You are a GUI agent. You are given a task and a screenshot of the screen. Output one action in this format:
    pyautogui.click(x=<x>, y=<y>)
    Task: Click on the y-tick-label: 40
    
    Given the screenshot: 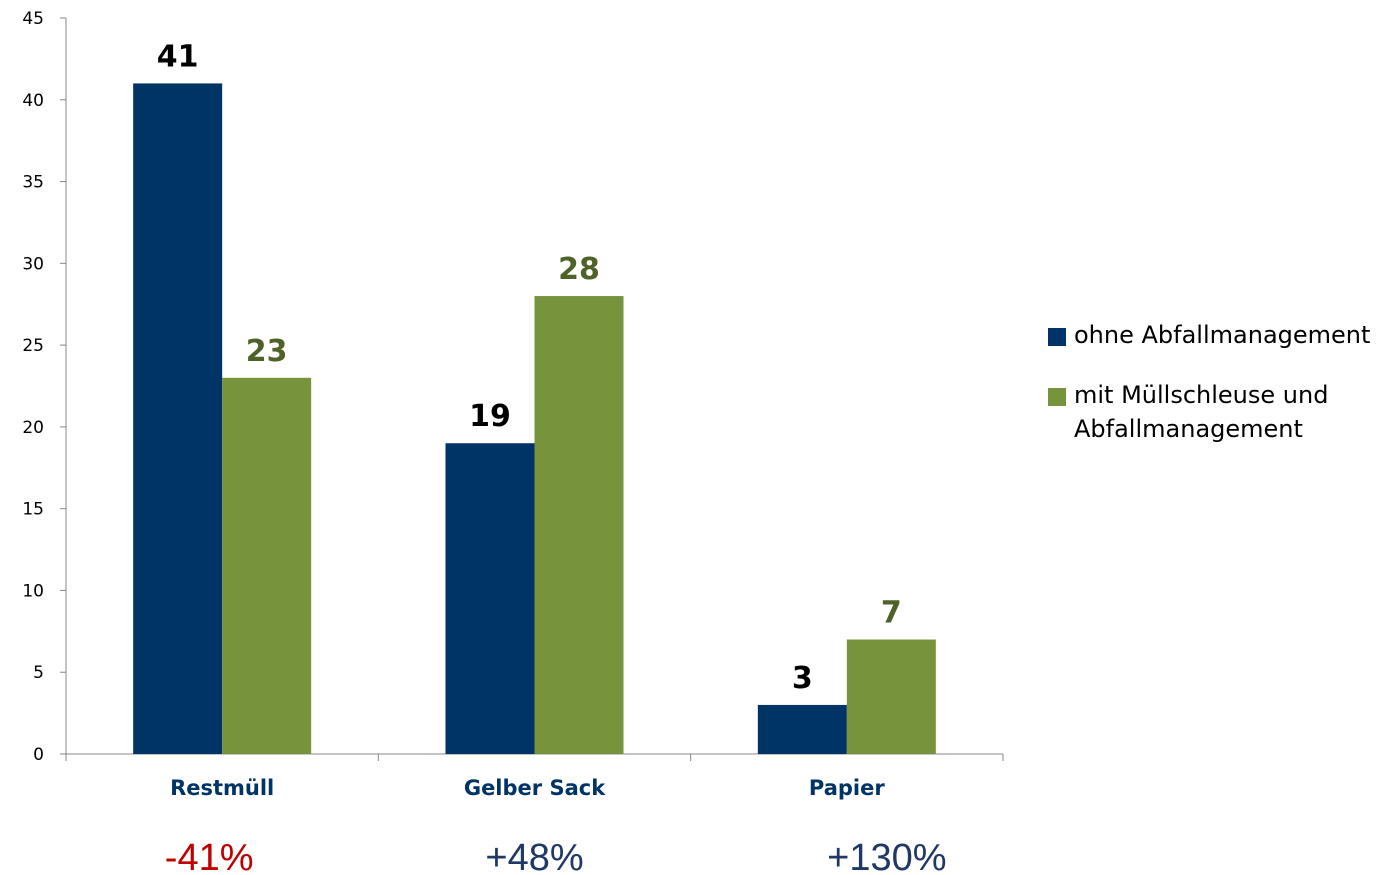 What is the action you would take?
    pyautogui.click(x=33, y=101)
    